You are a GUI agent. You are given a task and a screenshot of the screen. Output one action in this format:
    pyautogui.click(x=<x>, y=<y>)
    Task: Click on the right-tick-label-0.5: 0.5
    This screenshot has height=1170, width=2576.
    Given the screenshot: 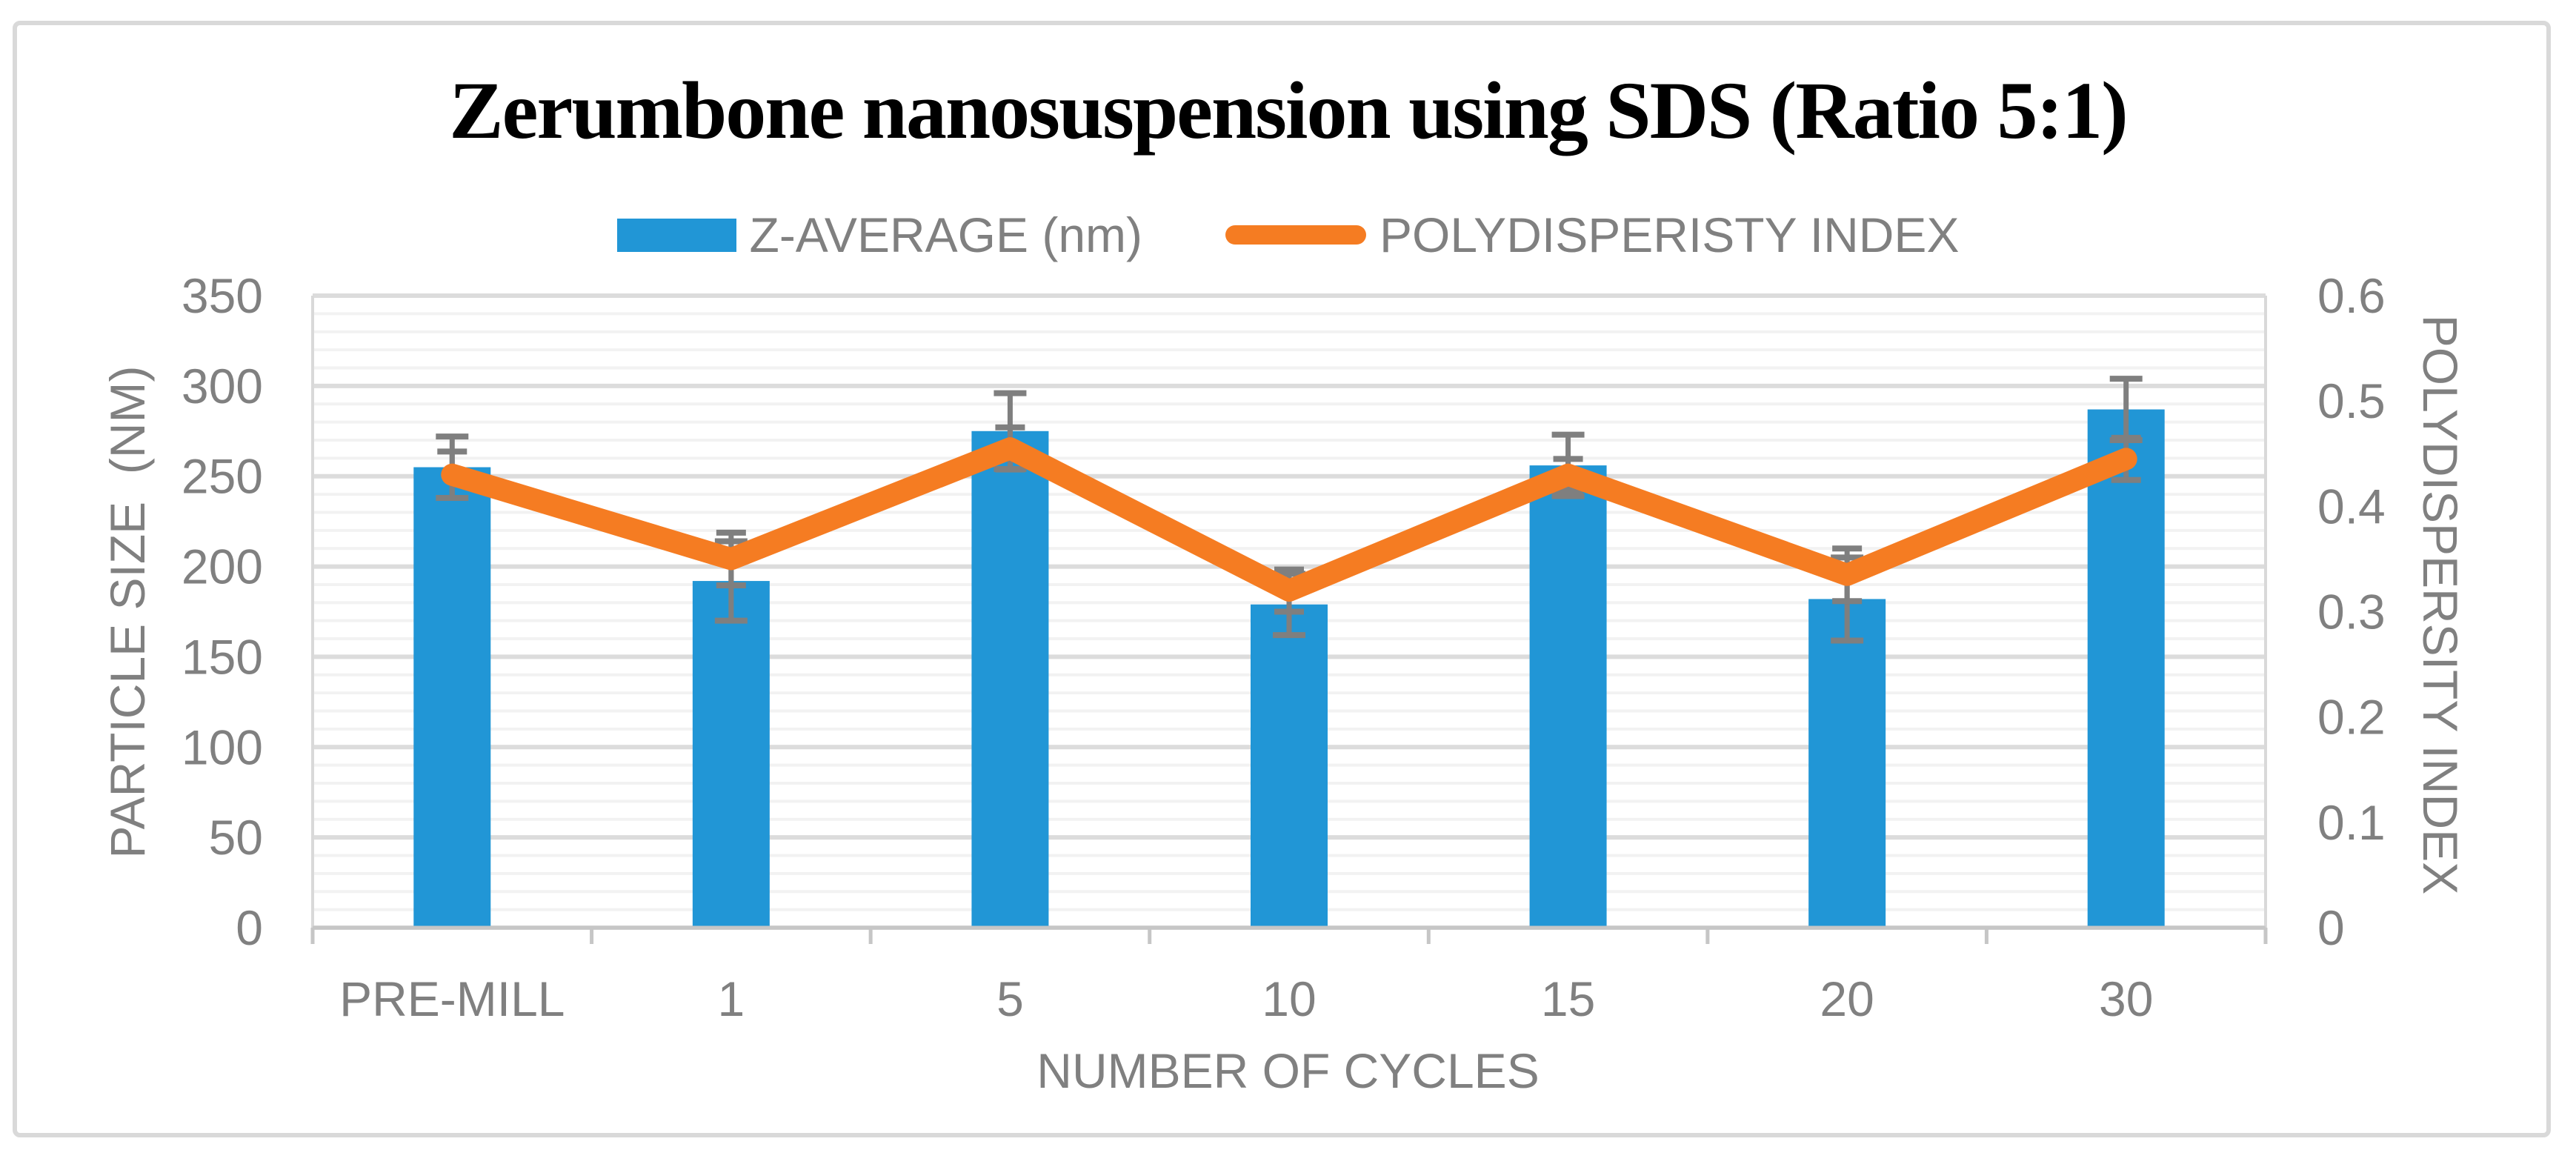 What is the action you would take?
    pyautogui.click(x=2351, y=401)
    